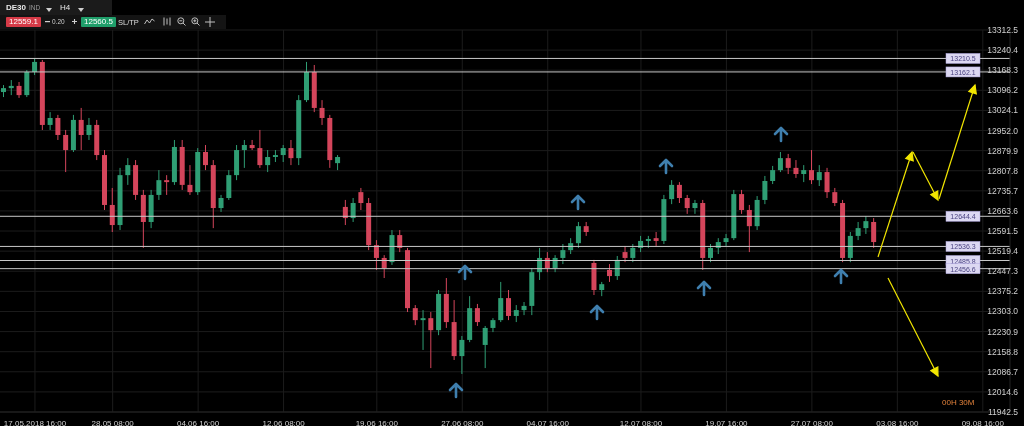  Describe the element at coordinates (1003, 251) in the screenshot. I see `y-tick-label: 12519.4` at that location.